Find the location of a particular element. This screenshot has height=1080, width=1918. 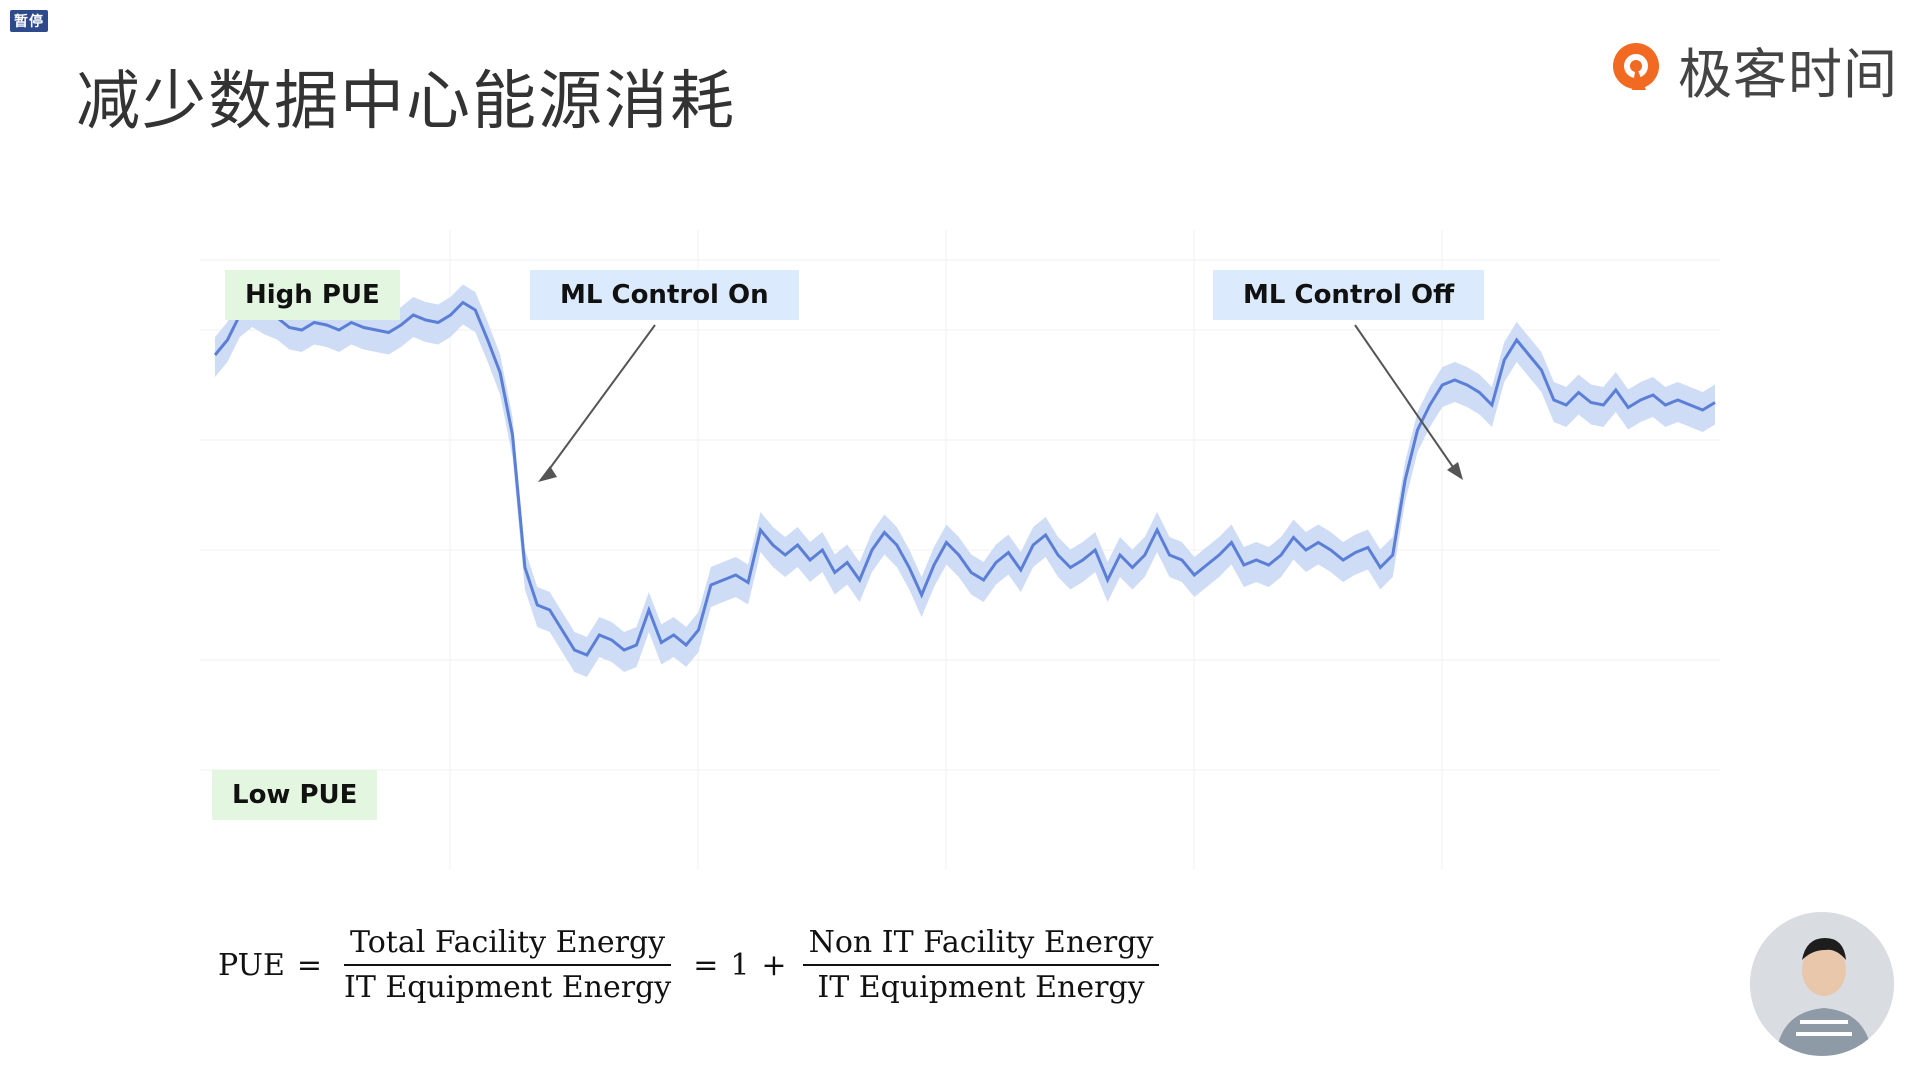

presenter-avatar is located at coordinates (1822, 984).